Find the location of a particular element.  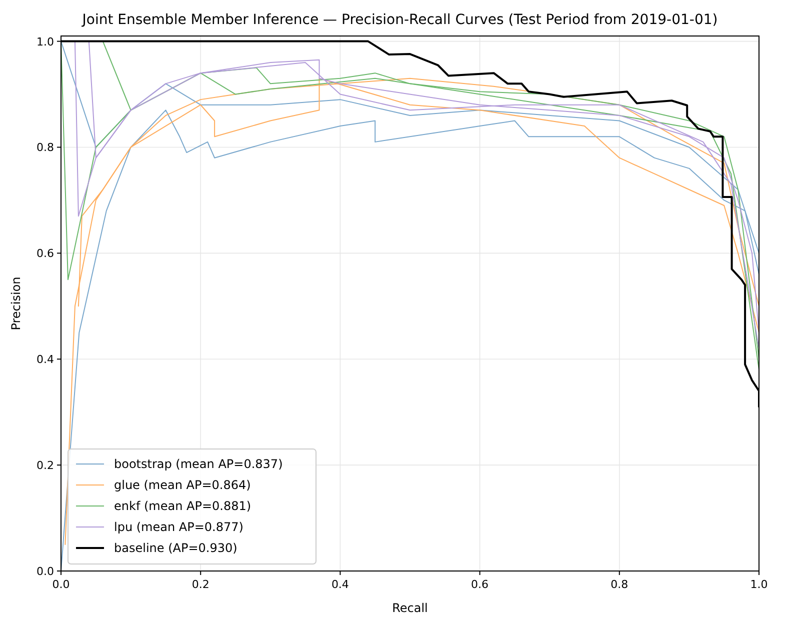

x-tick-label: 1.0 is located at coordinates (759, 584).